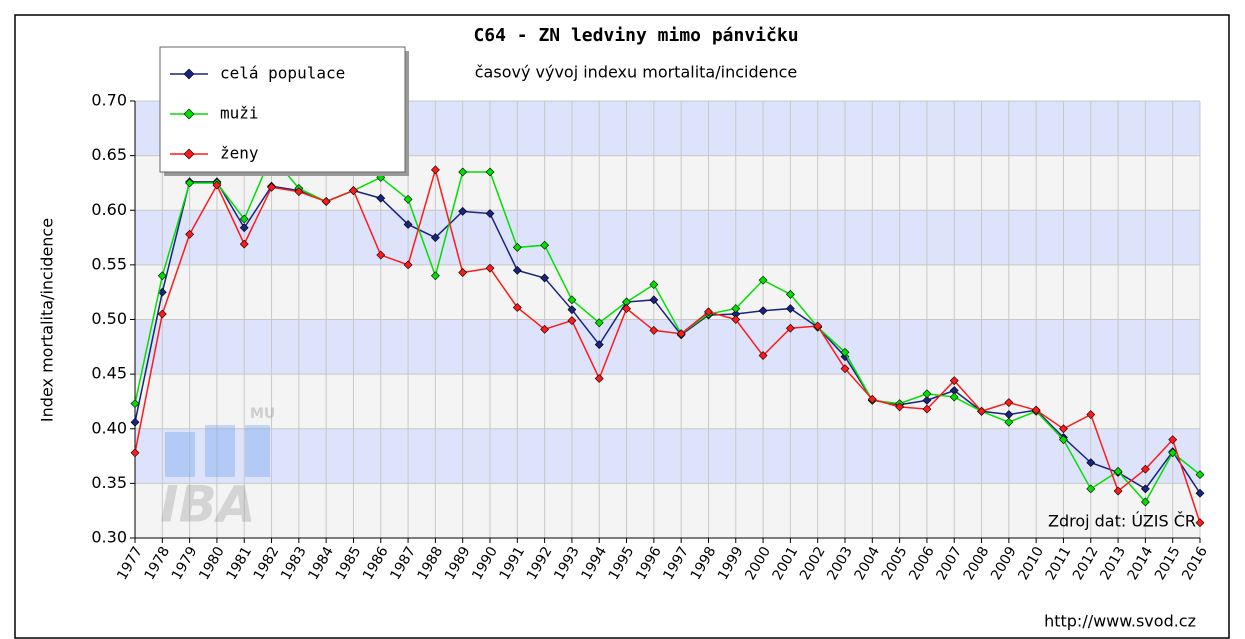 The height and width of the screenshot is (639, 1245). Describe the element at coordinates (262, 414) in the screenshot. I see `logo-top: MU` at that location.